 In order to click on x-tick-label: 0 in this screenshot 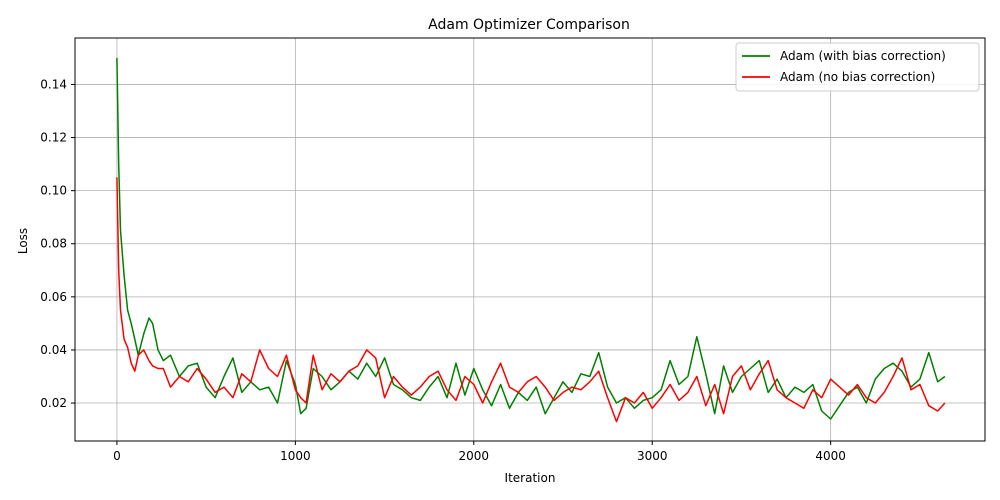, I will do `click(117, 456)`.